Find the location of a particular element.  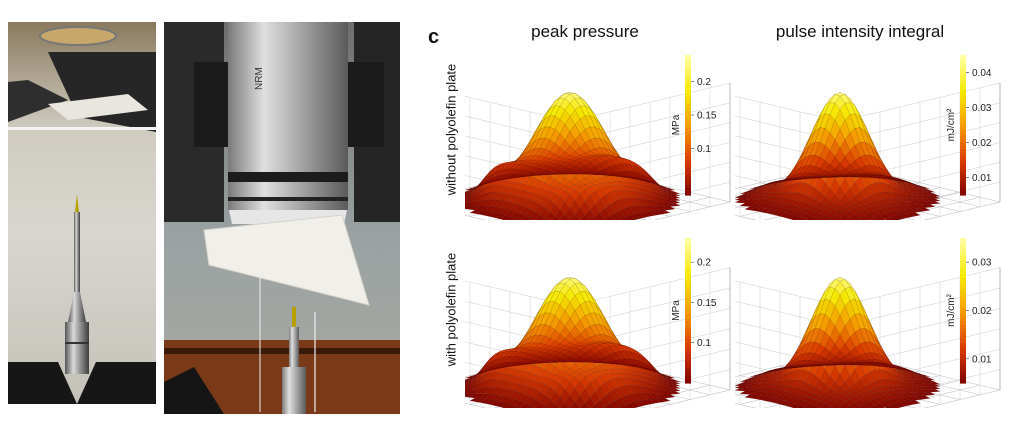

colorbar-tick-label: 0.04 is located at coordinates (982, 73).